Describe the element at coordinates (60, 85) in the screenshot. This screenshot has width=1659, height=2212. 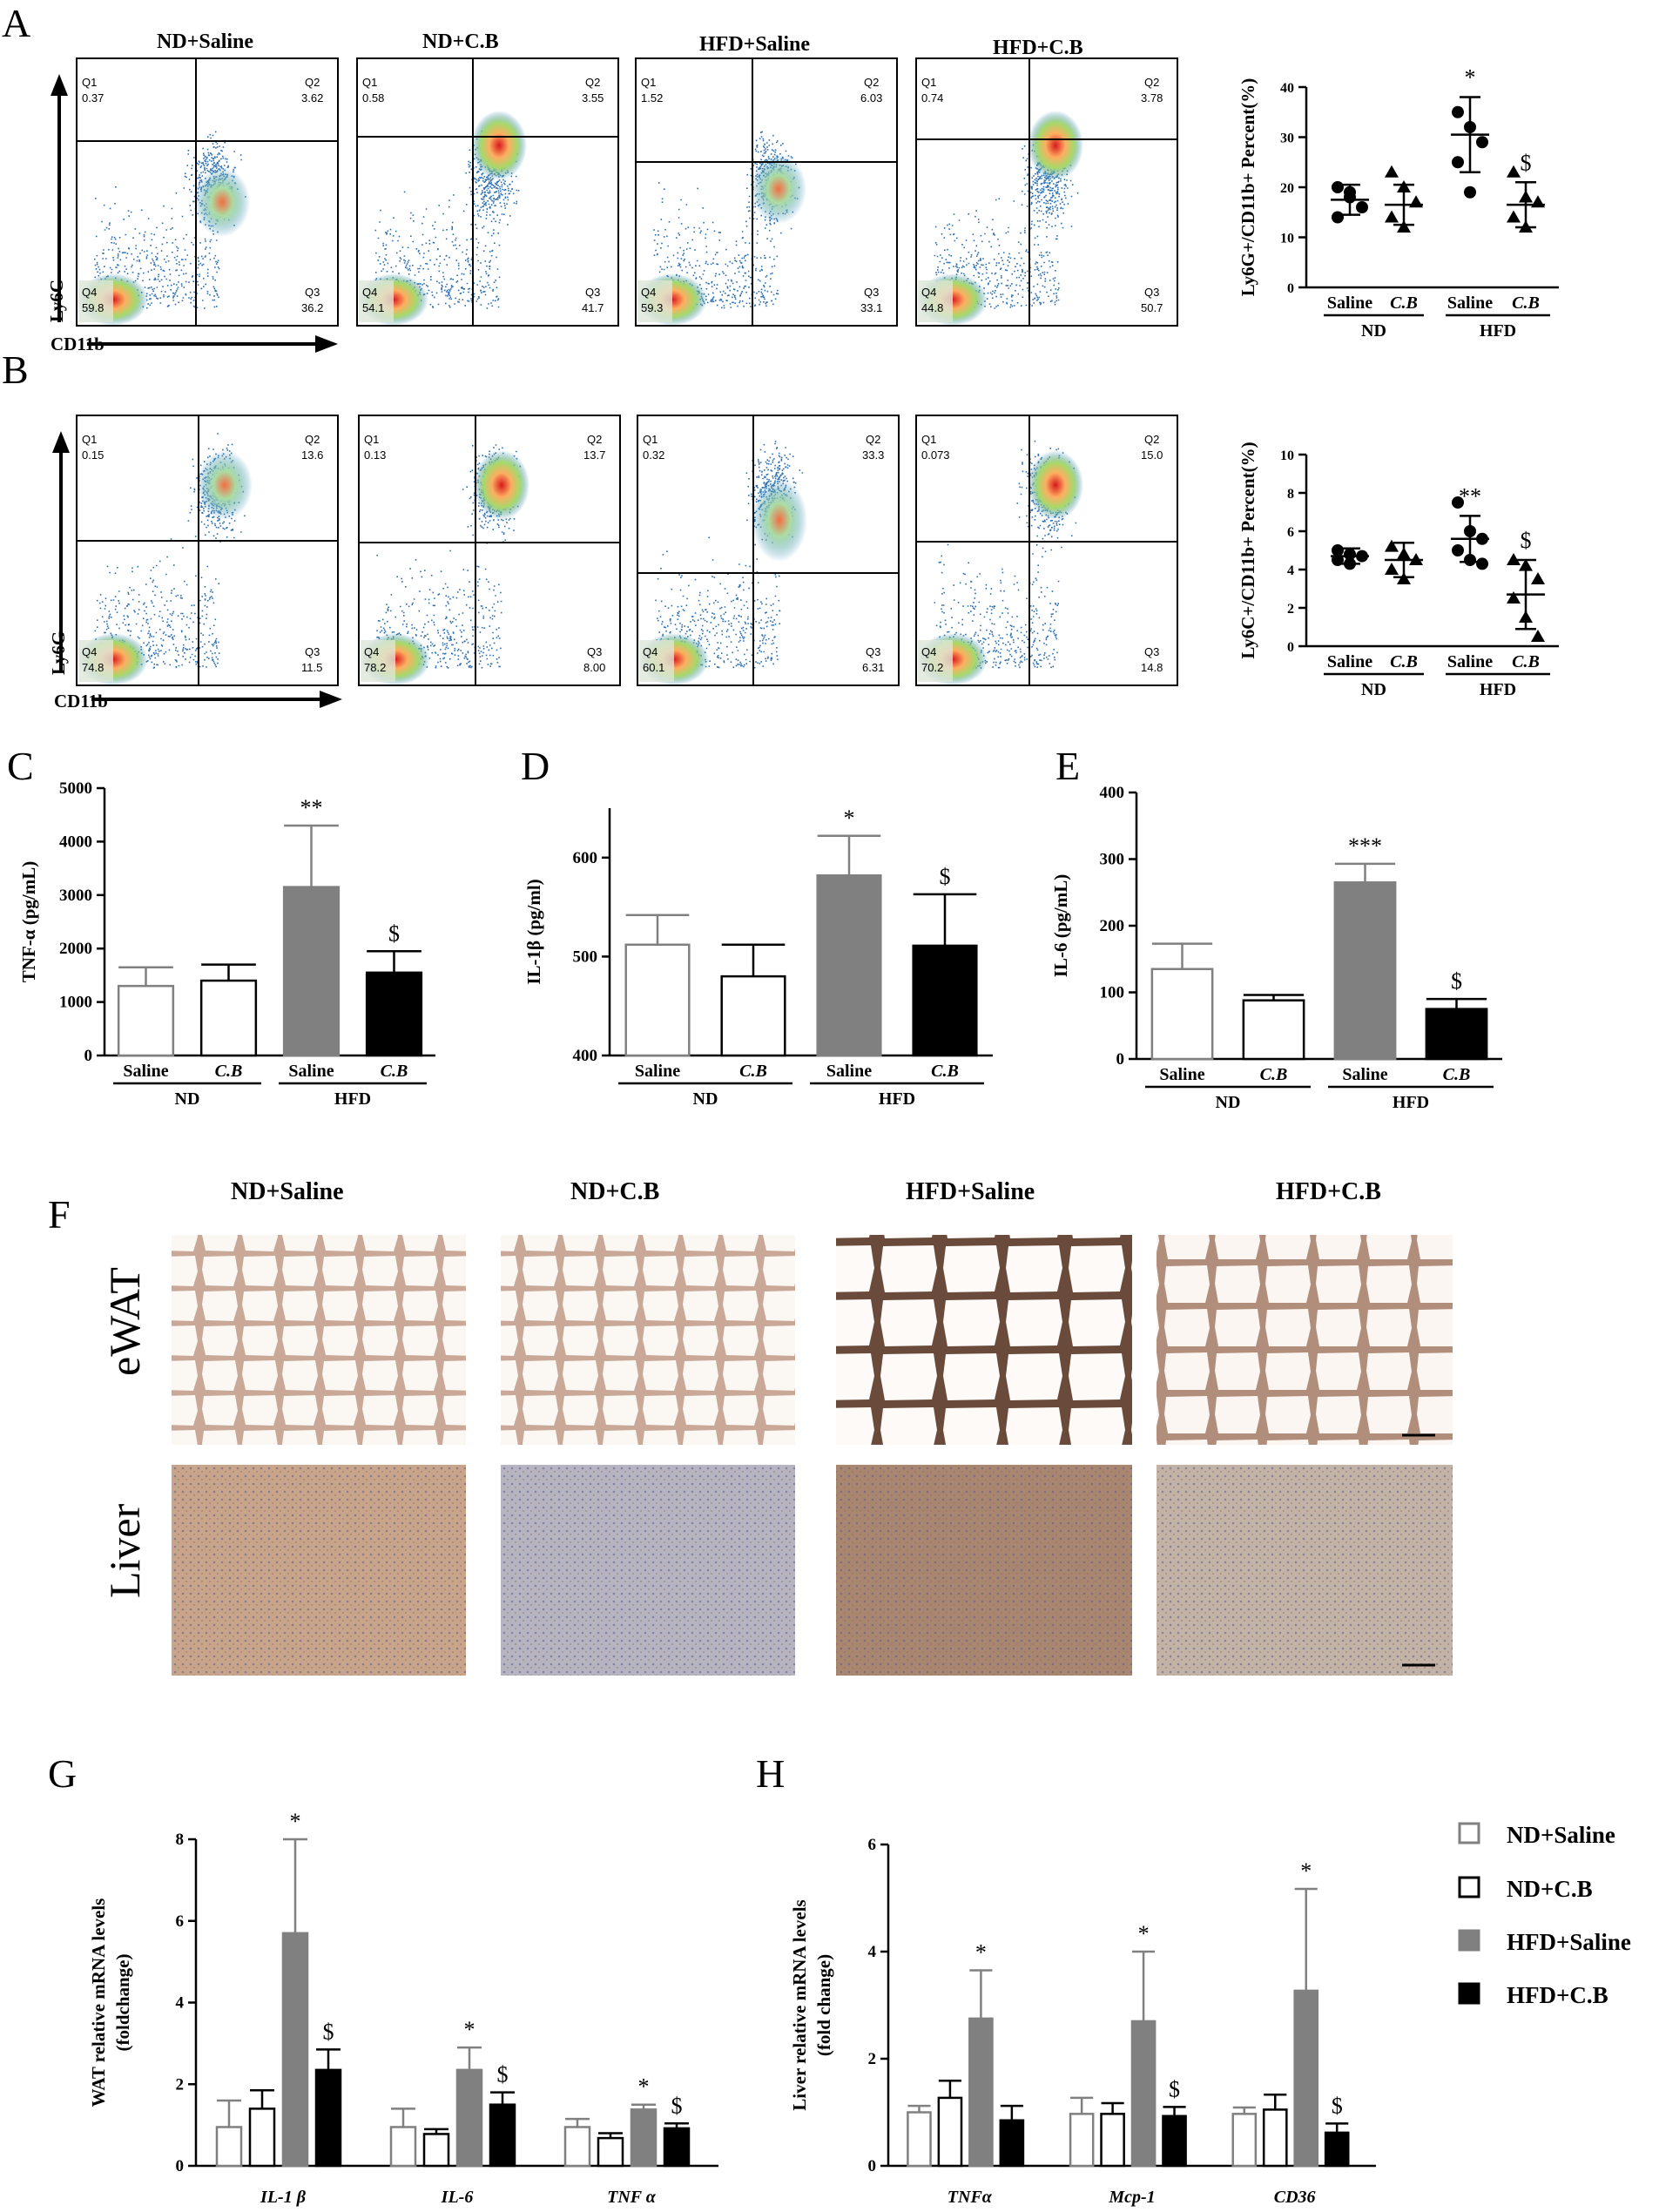
I see `flow-A-yaxis-arrowhead` at that location.